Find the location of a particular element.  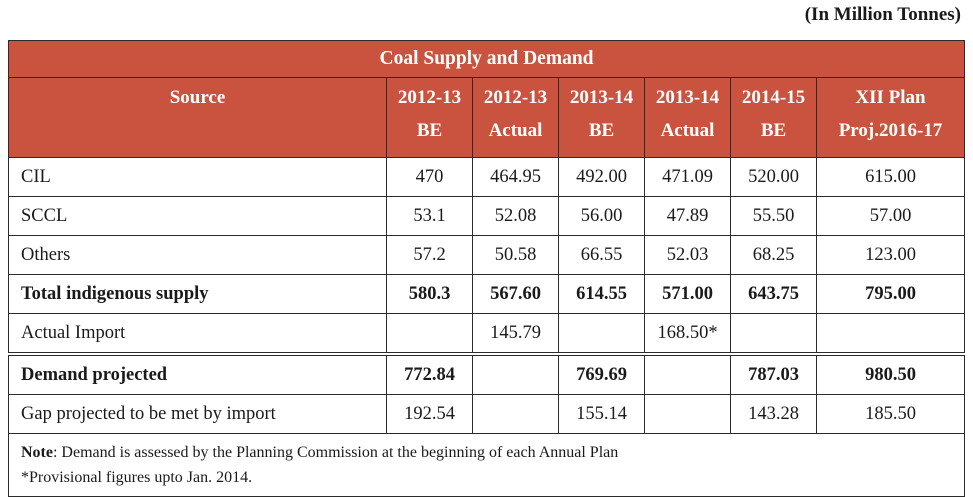

table-cell: 57.00 is located at coordinates (890, 216).